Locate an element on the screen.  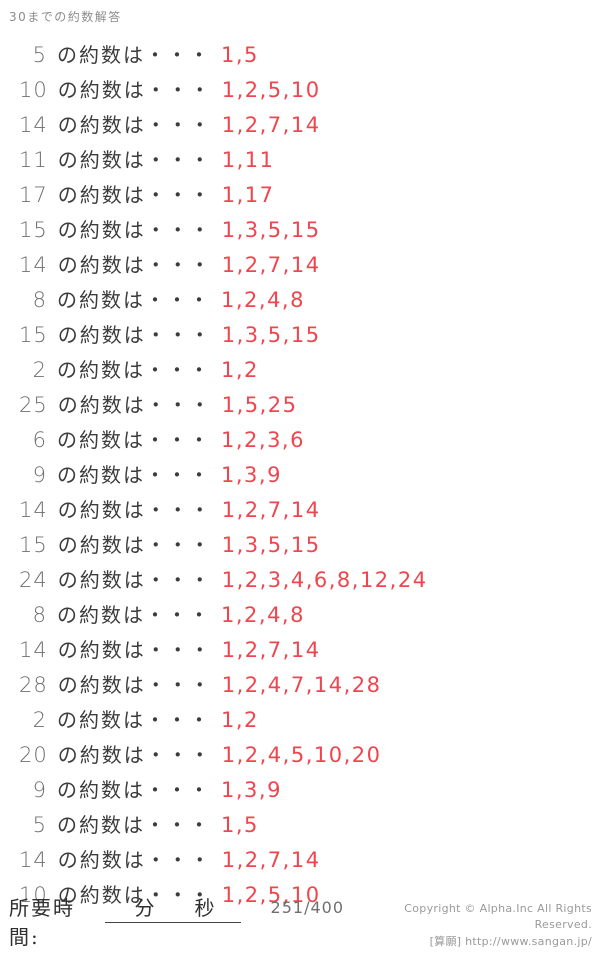
row-number: 8 is located at coordinates (39, 300).